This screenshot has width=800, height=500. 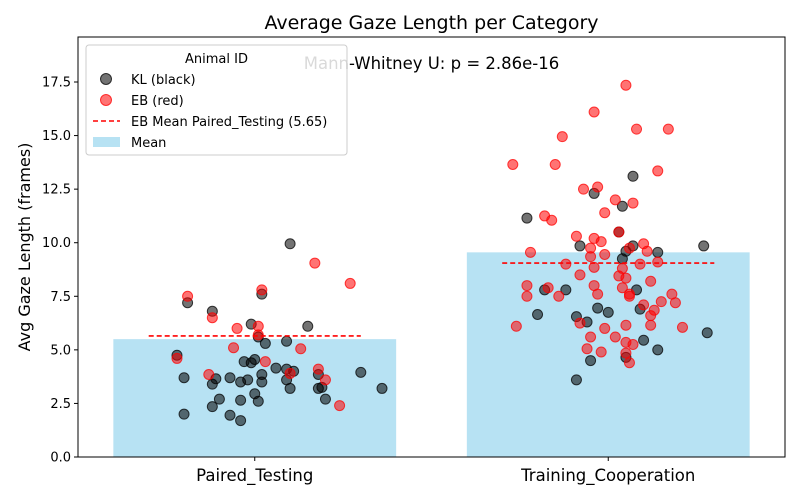 I want to click on mean-line-layer, so click(x=431, y=299).